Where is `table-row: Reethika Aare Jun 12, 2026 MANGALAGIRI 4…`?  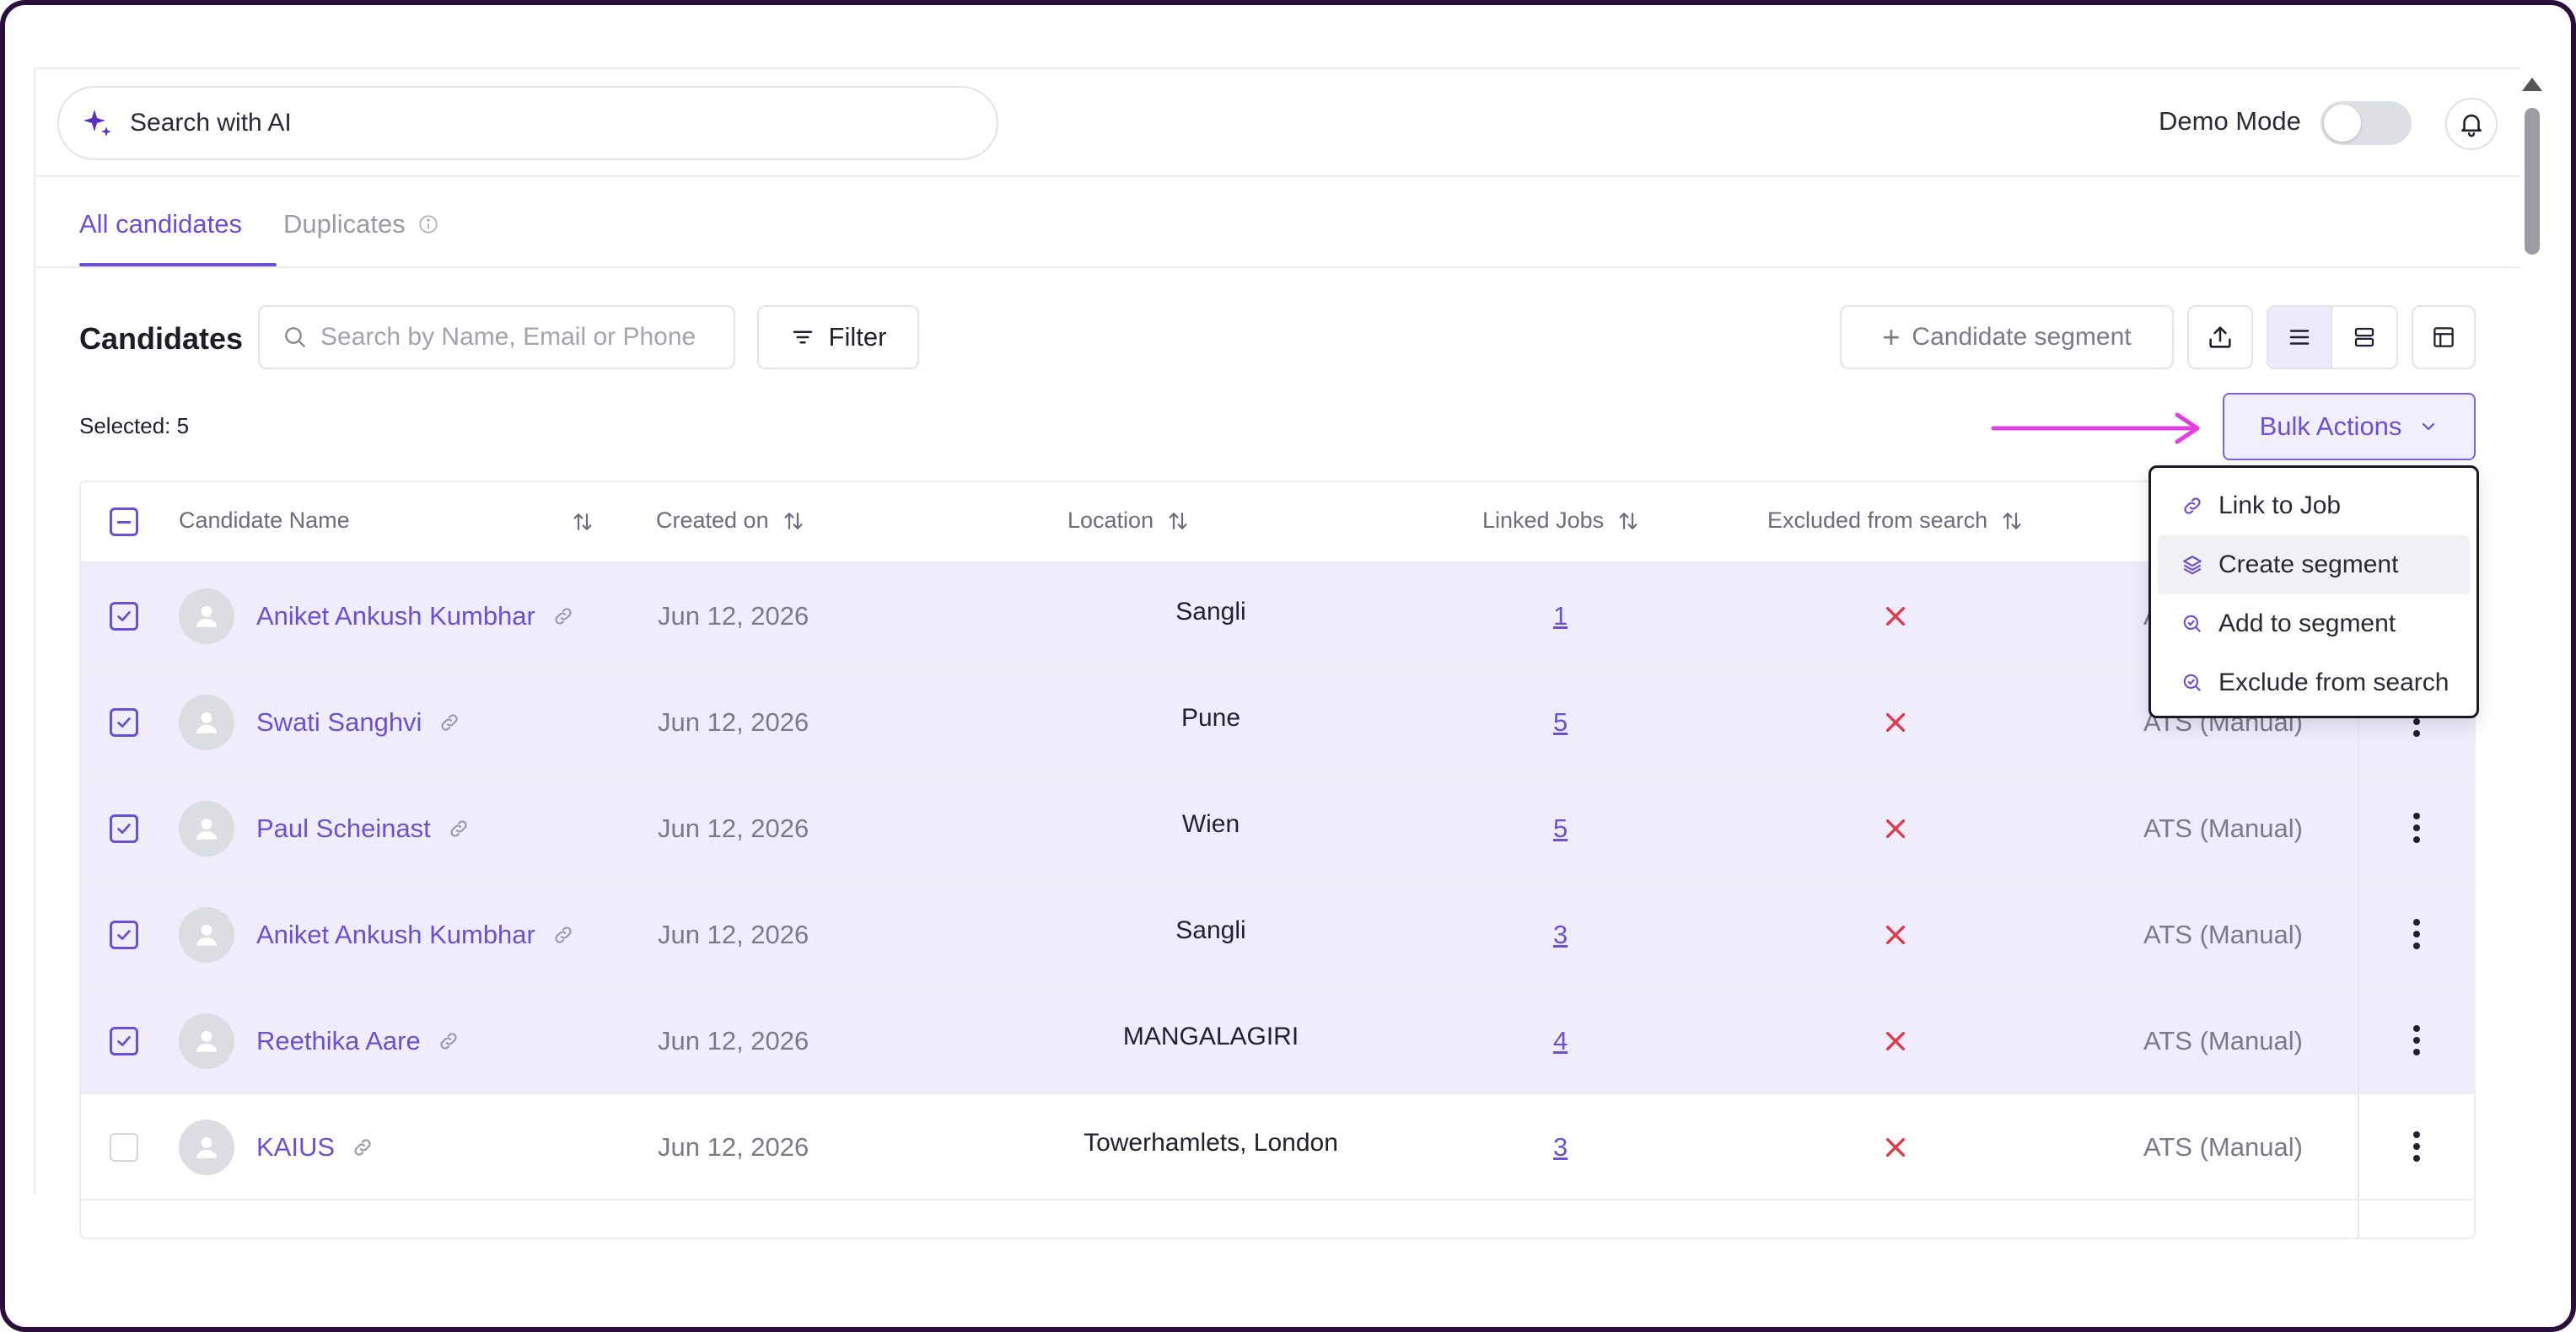 table-row: Reethika Aare Jun 12, 2026 MANGALAGIRI 4… is located at coordinates (1277, 1041).